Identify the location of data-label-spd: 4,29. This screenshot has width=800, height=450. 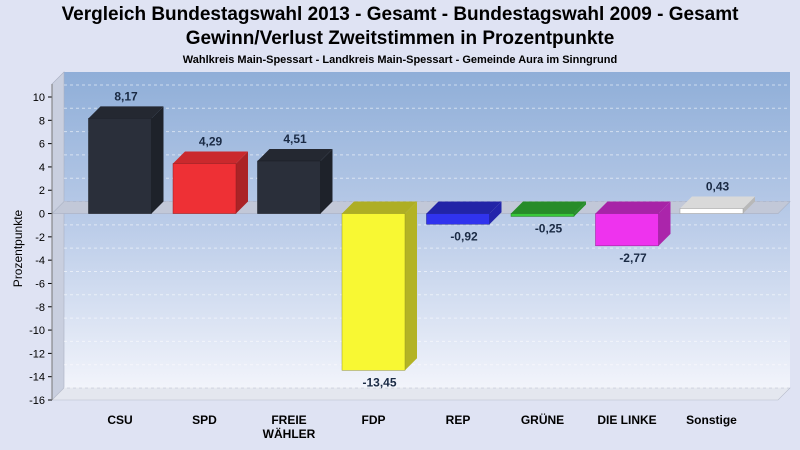
(211, 142).